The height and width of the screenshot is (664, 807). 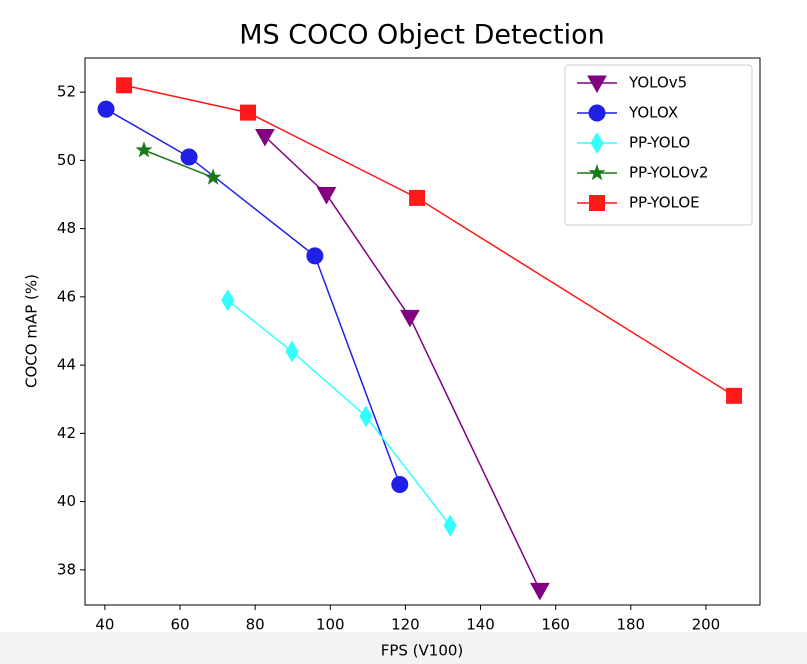 I want to click on chart-title: MS COCO Object Detection, so click(x=422, y=35).